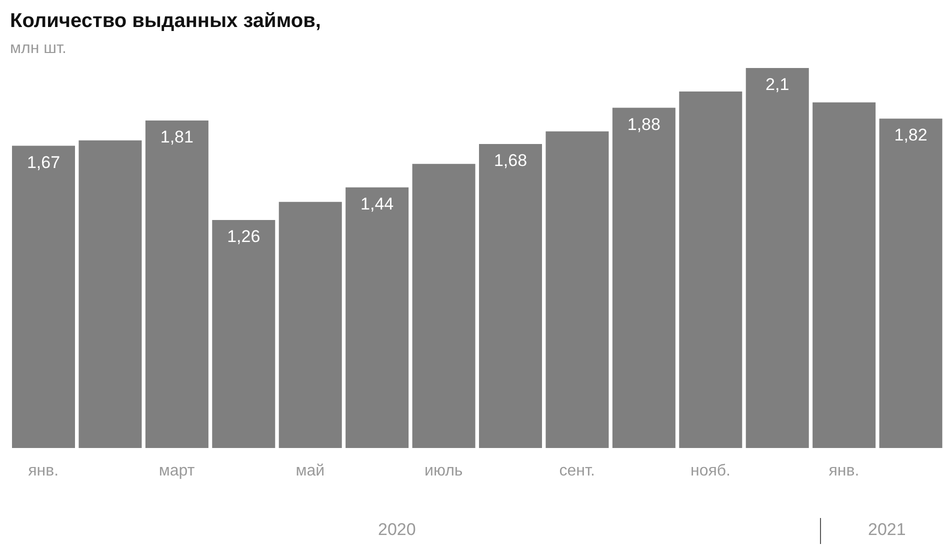 The image size is (944, 548). I want to click on data-label: 1,82, so click(911, 135).